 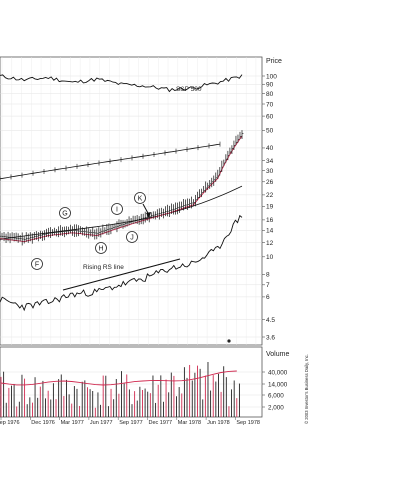 I want to click on svg-text: I, so click(x=117, y=210).